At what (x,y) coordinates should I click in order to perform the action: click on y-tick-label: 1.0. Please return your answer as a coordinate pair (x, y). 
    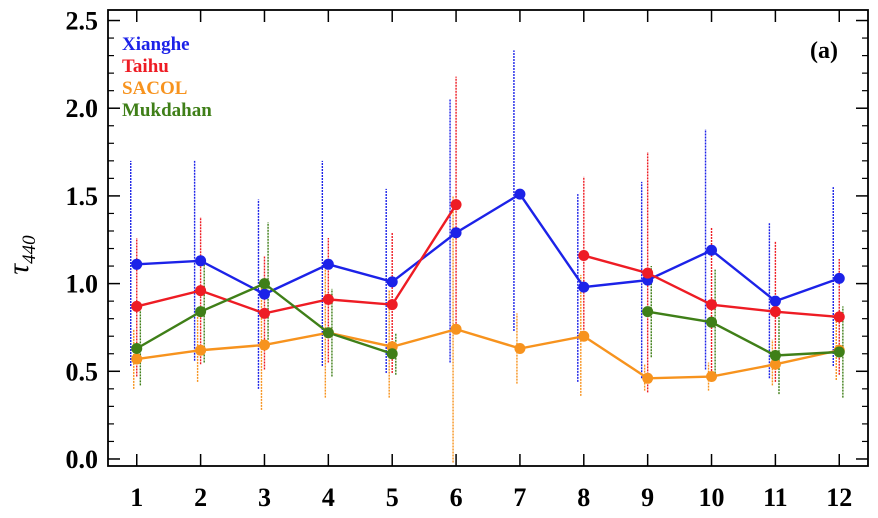
    Looking at the image, I should click on (82, 284).